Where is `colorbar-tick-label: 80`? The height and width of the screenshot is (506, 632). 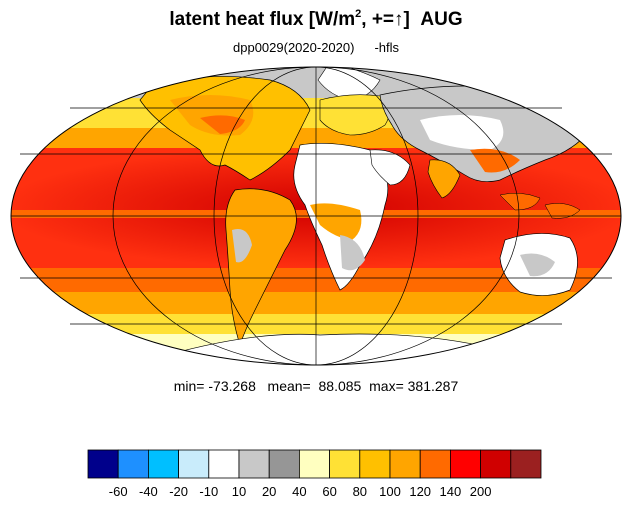
colorbar-tick-label: 80 is located at coordinates (360, 491).